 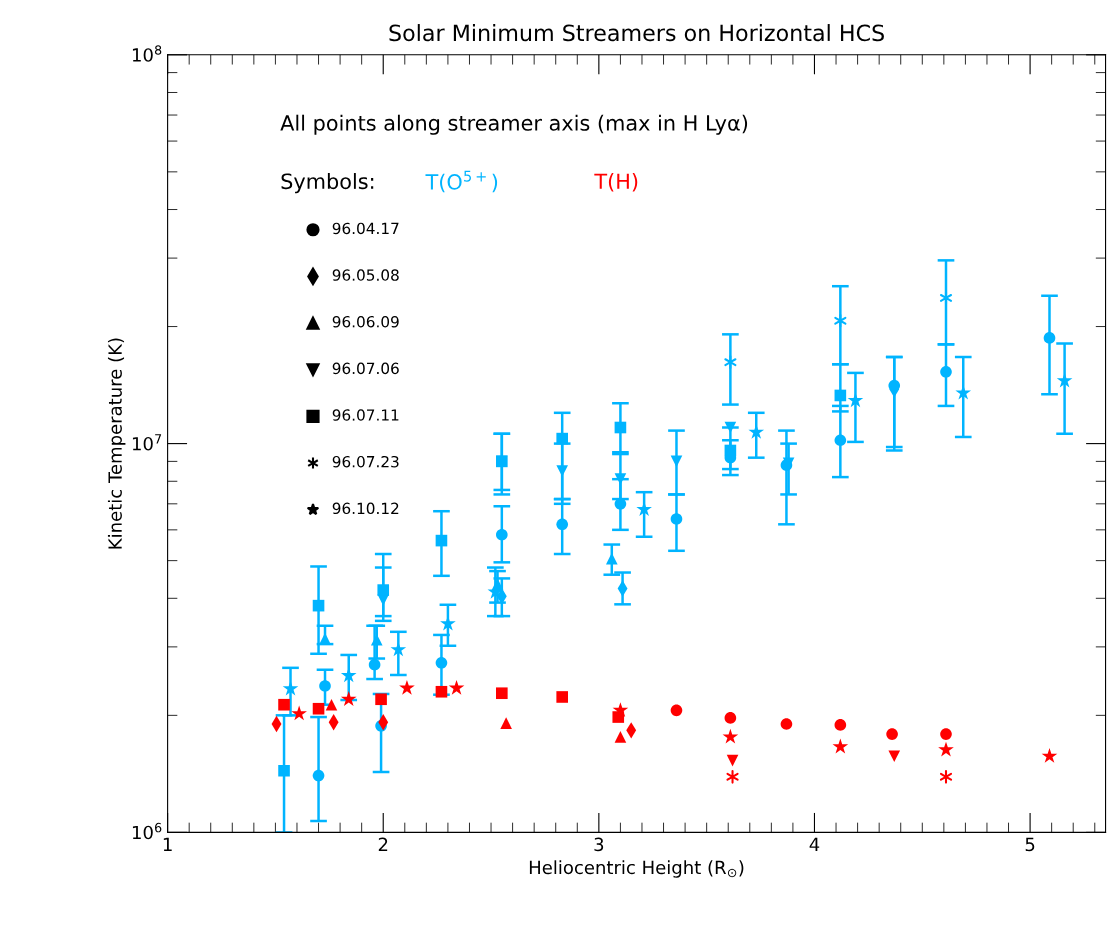 What do you see at coordinates (147, 831) in the screenshot?
I see `y-tick-label: 10$^{6}$` at bounding box center [147, 831].